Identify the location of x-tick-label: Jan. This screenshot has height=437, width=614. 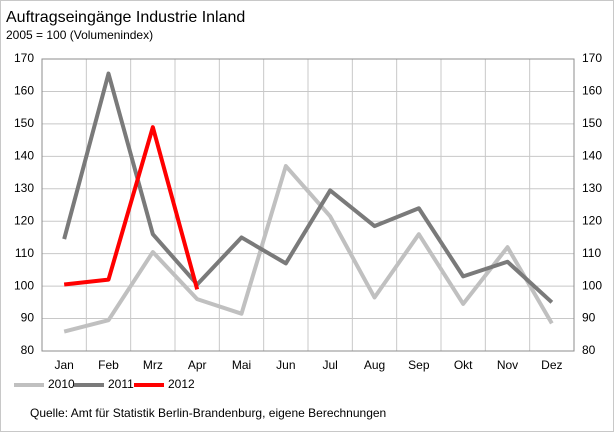
(63, 365).